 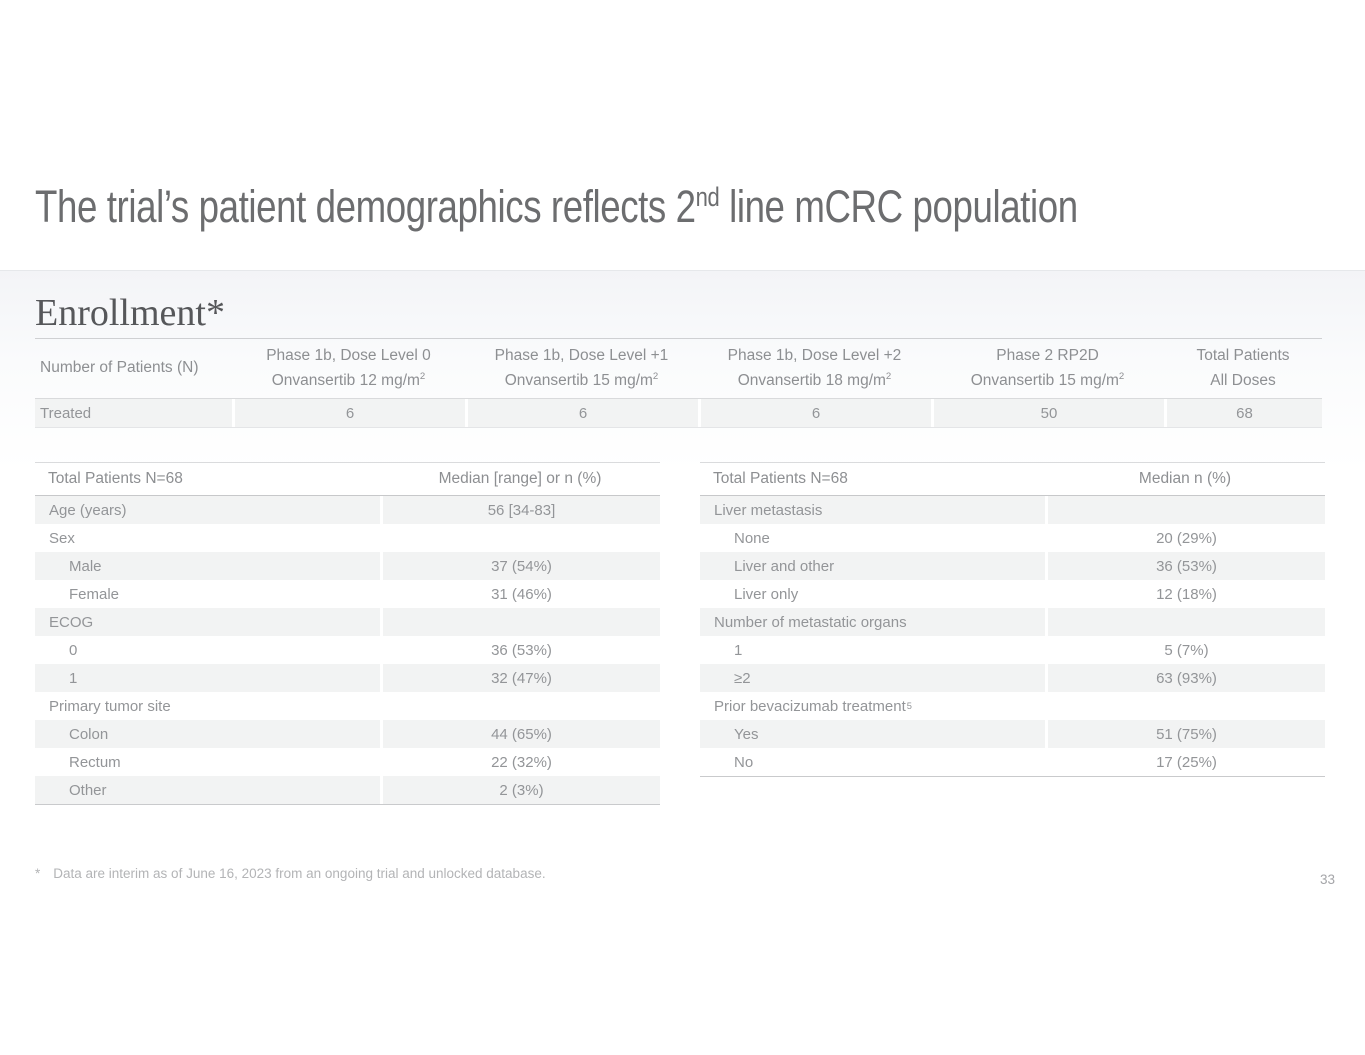 What do you see at coordinates (766, 594) in the screenshot?
I see `row-label: Liver only` at bounding box center [766, 594].